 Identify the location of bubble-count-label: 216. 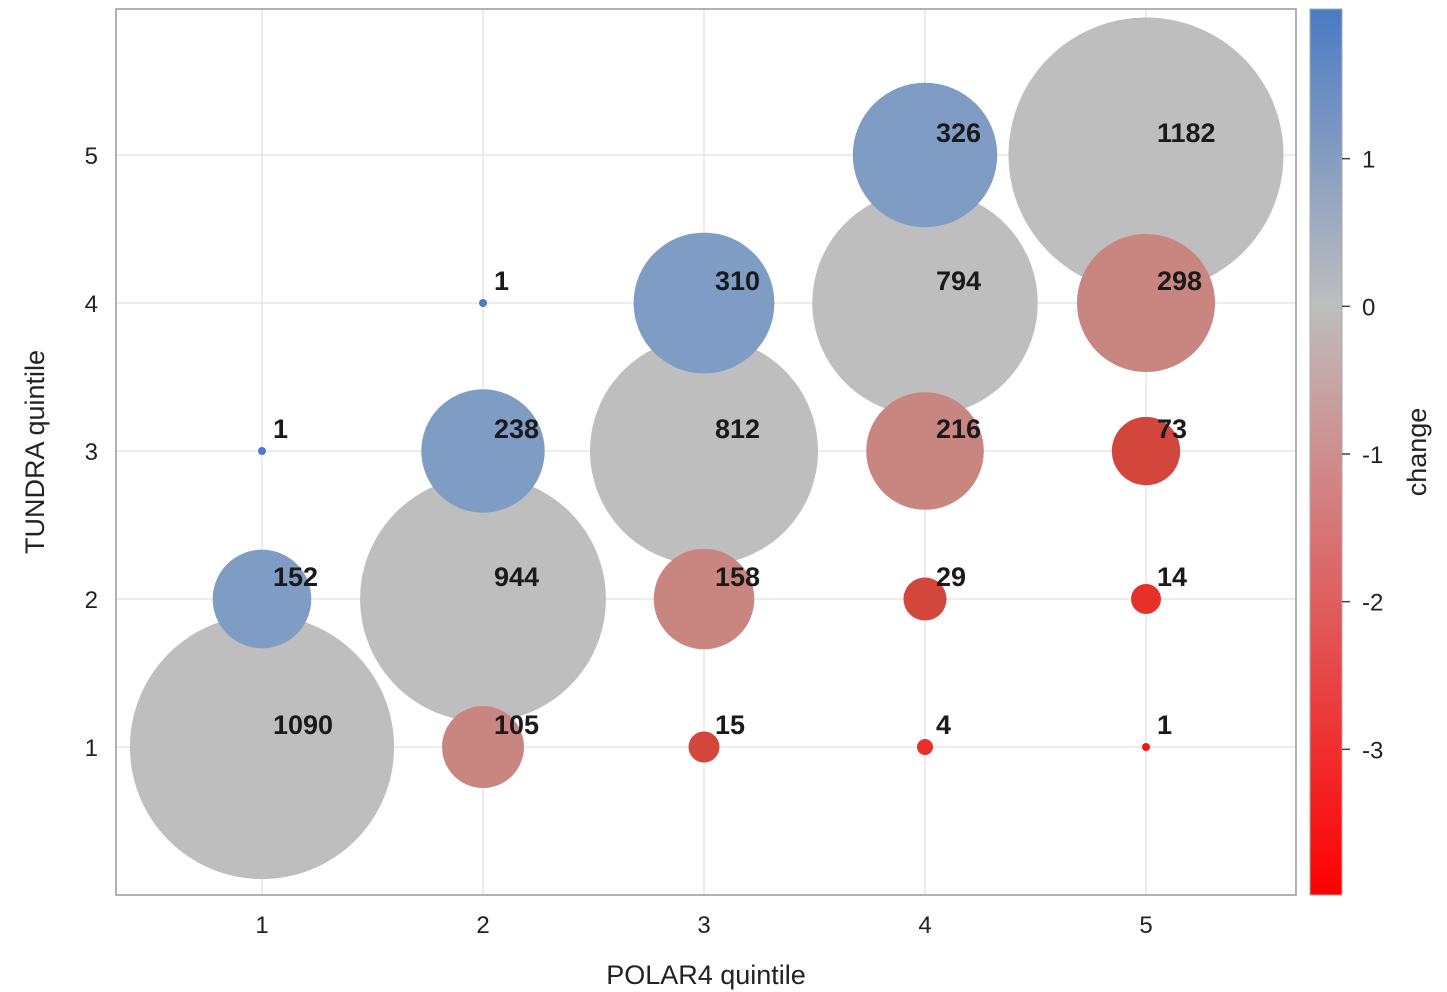
(958, 429).